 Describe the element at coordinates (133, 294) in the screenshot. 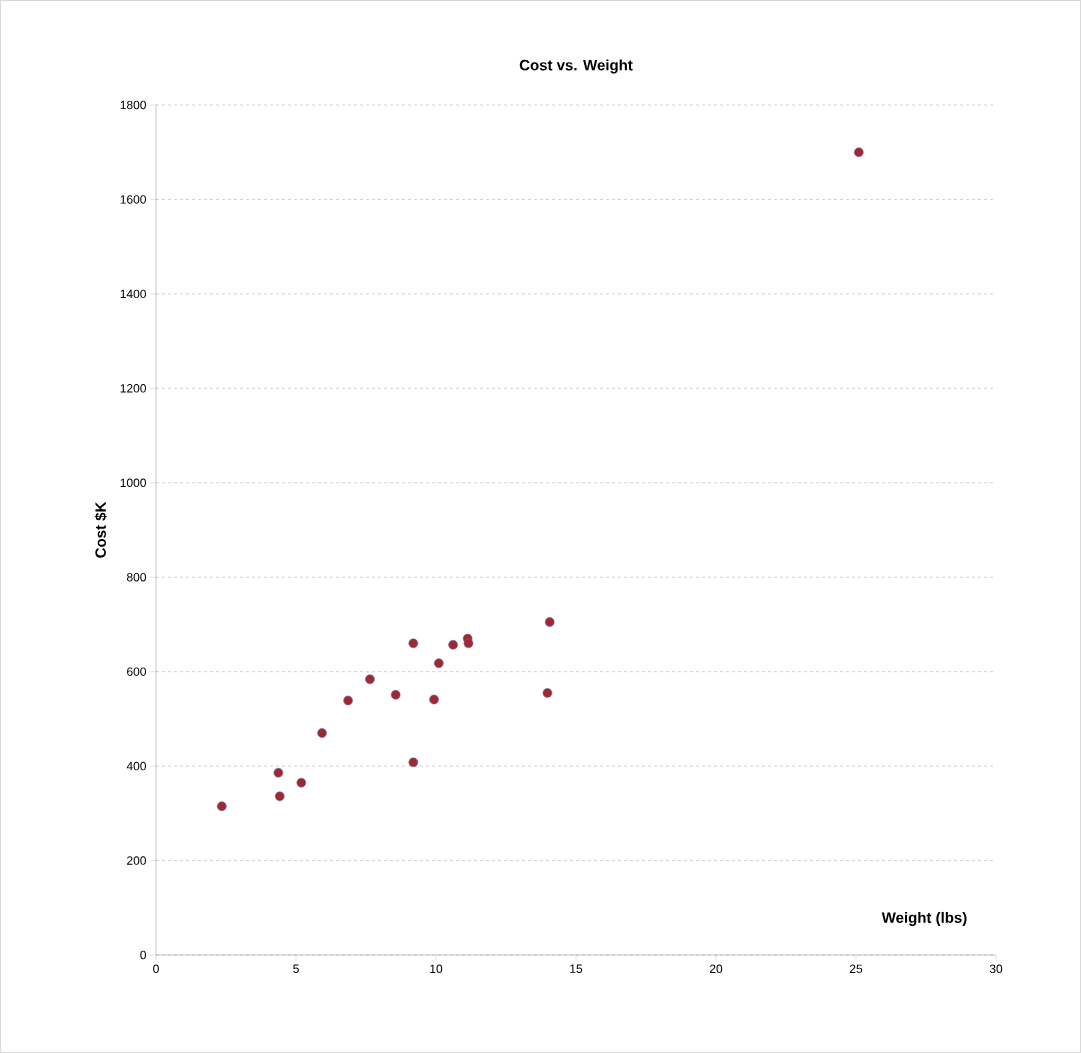

I see `y-tick-label: 1400` at that location.